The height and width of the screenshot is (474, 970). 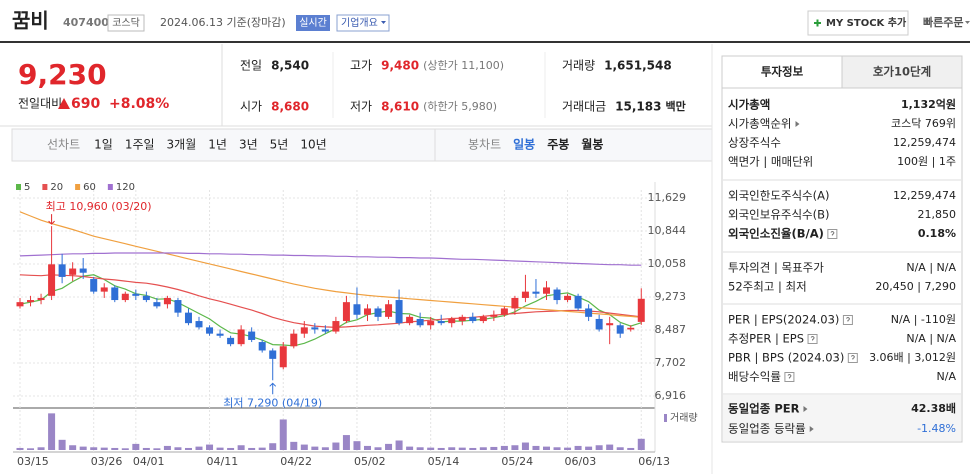 I want to click on period-tabs, so click(x=362, y=145).